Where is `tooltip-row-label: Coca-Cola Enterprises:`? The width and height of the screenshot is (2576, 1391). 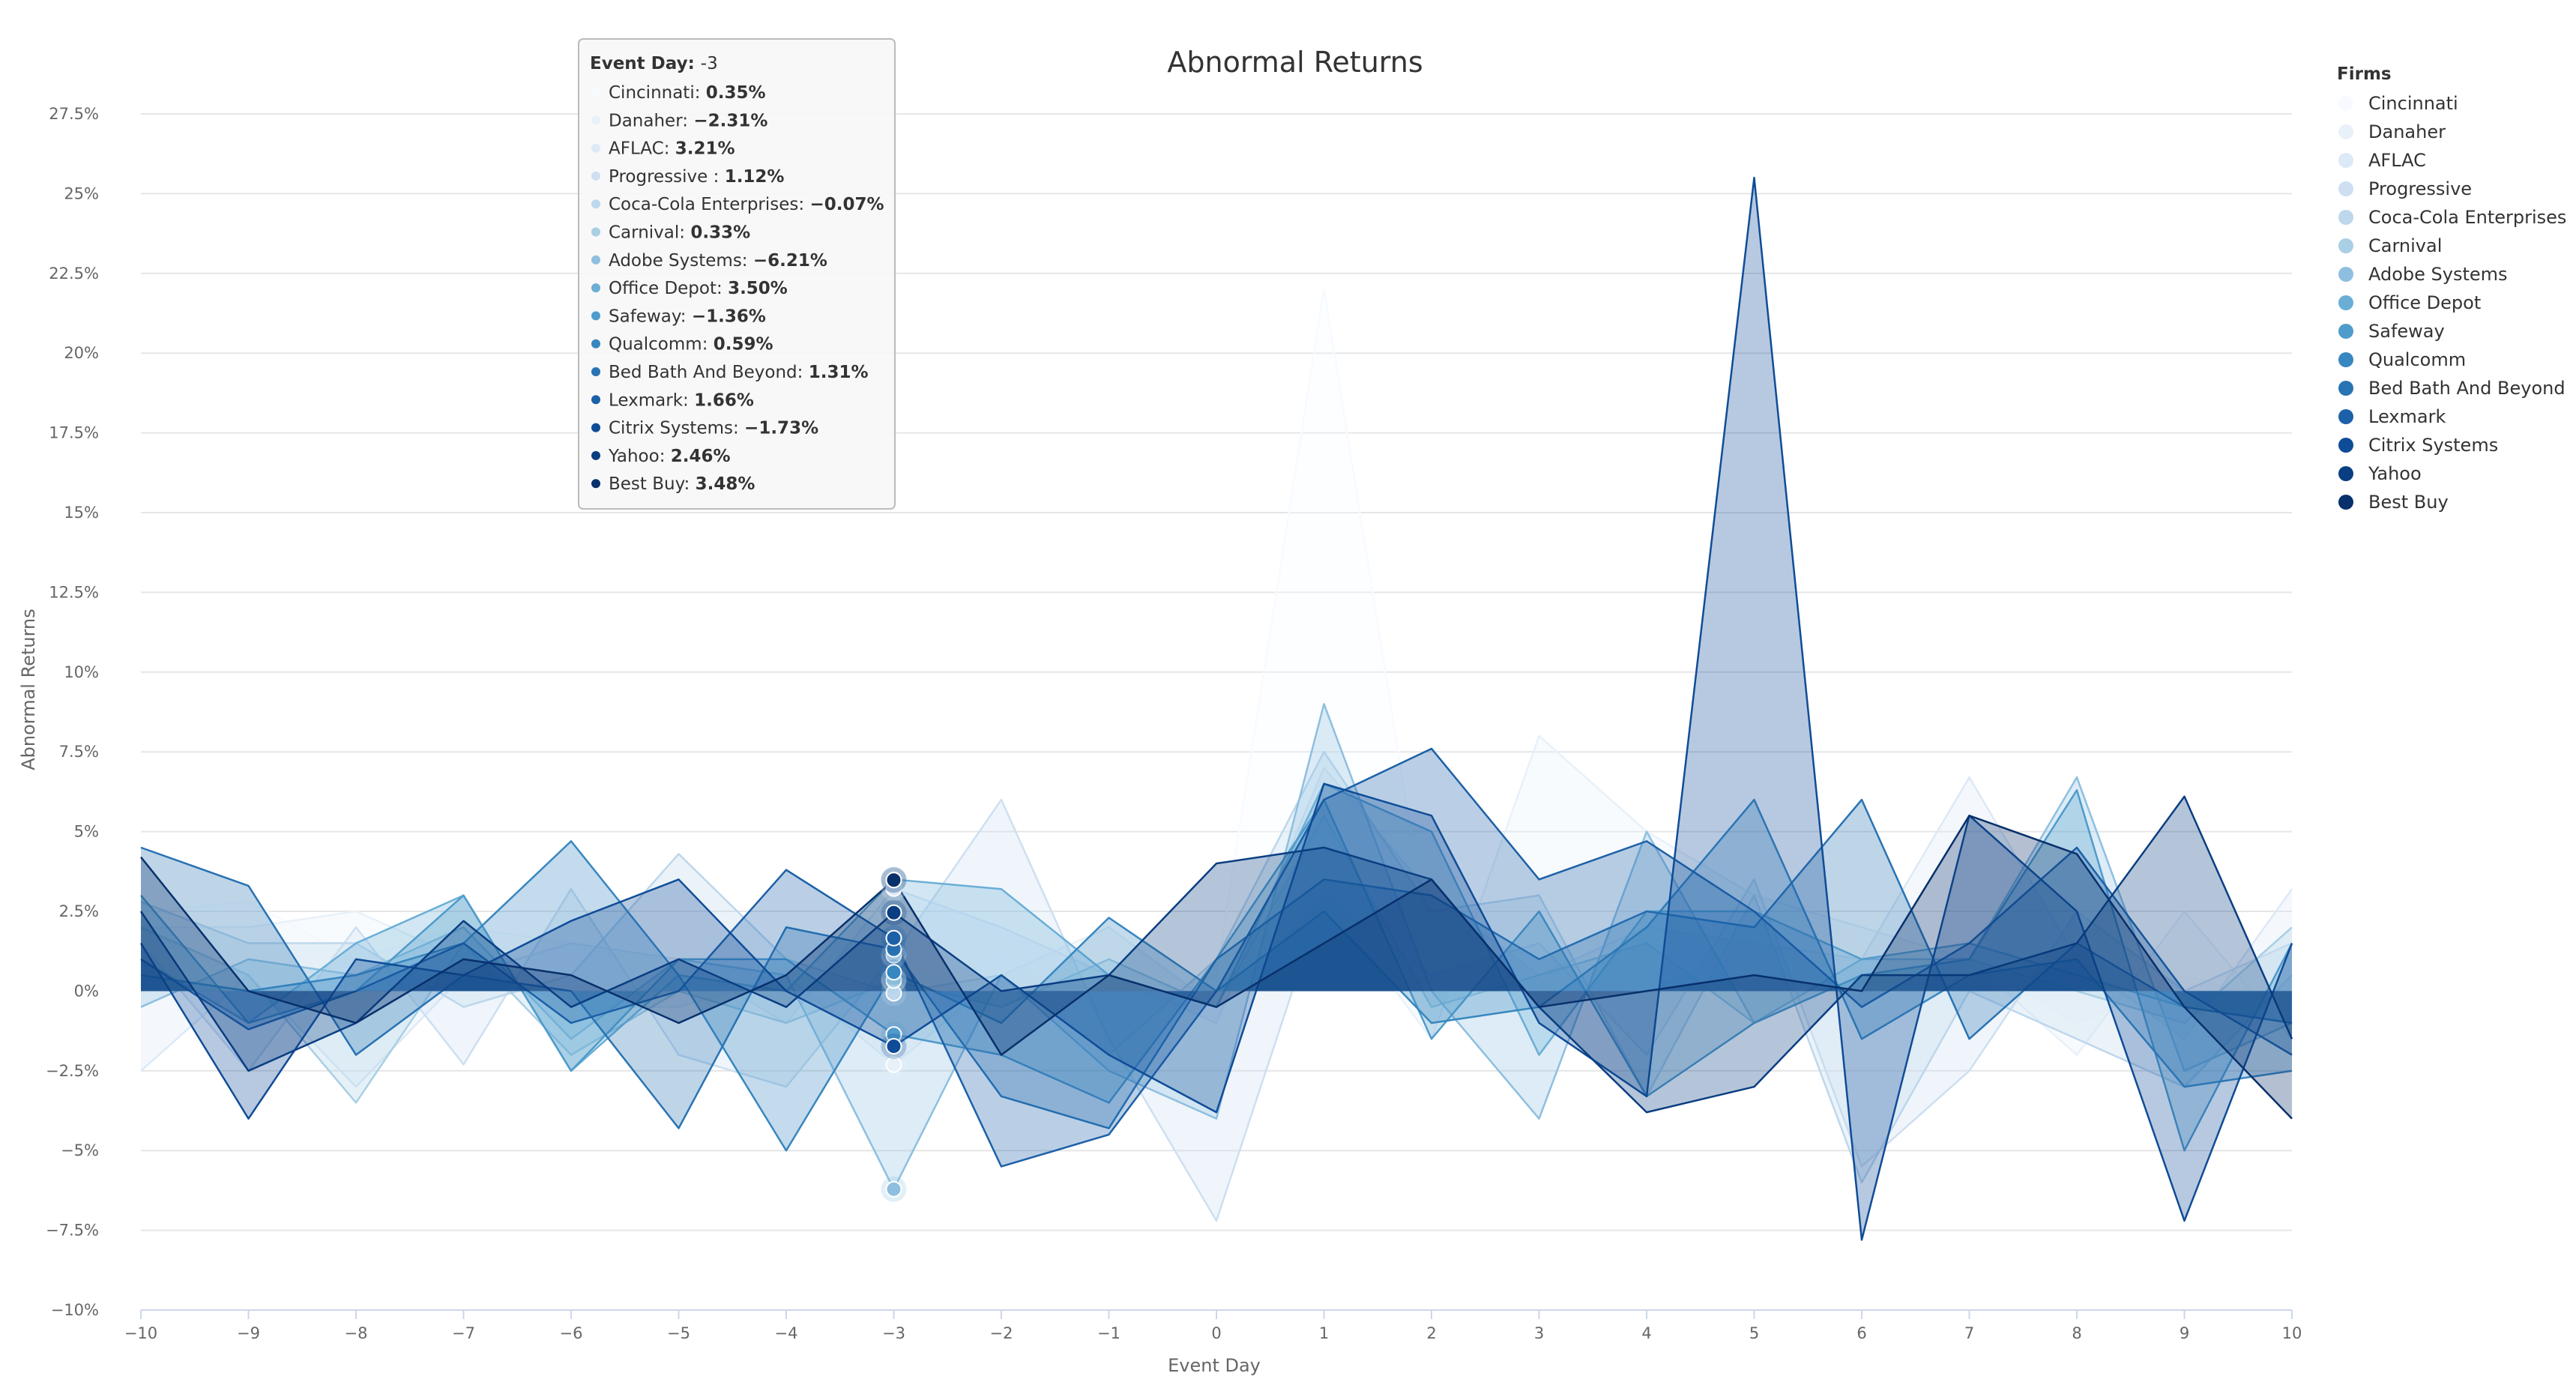 tooltip-row-label: Coca-Cola Enterprises: is located at coordinates (709, 205).